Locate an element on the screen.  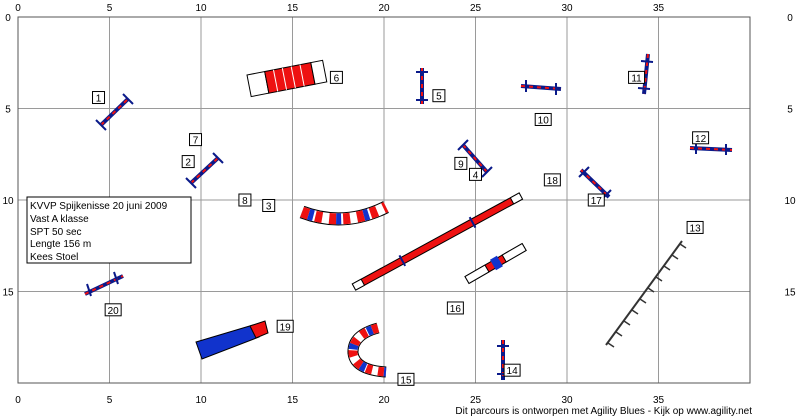
svg-text: 19 is located at coordinates (286, 327).